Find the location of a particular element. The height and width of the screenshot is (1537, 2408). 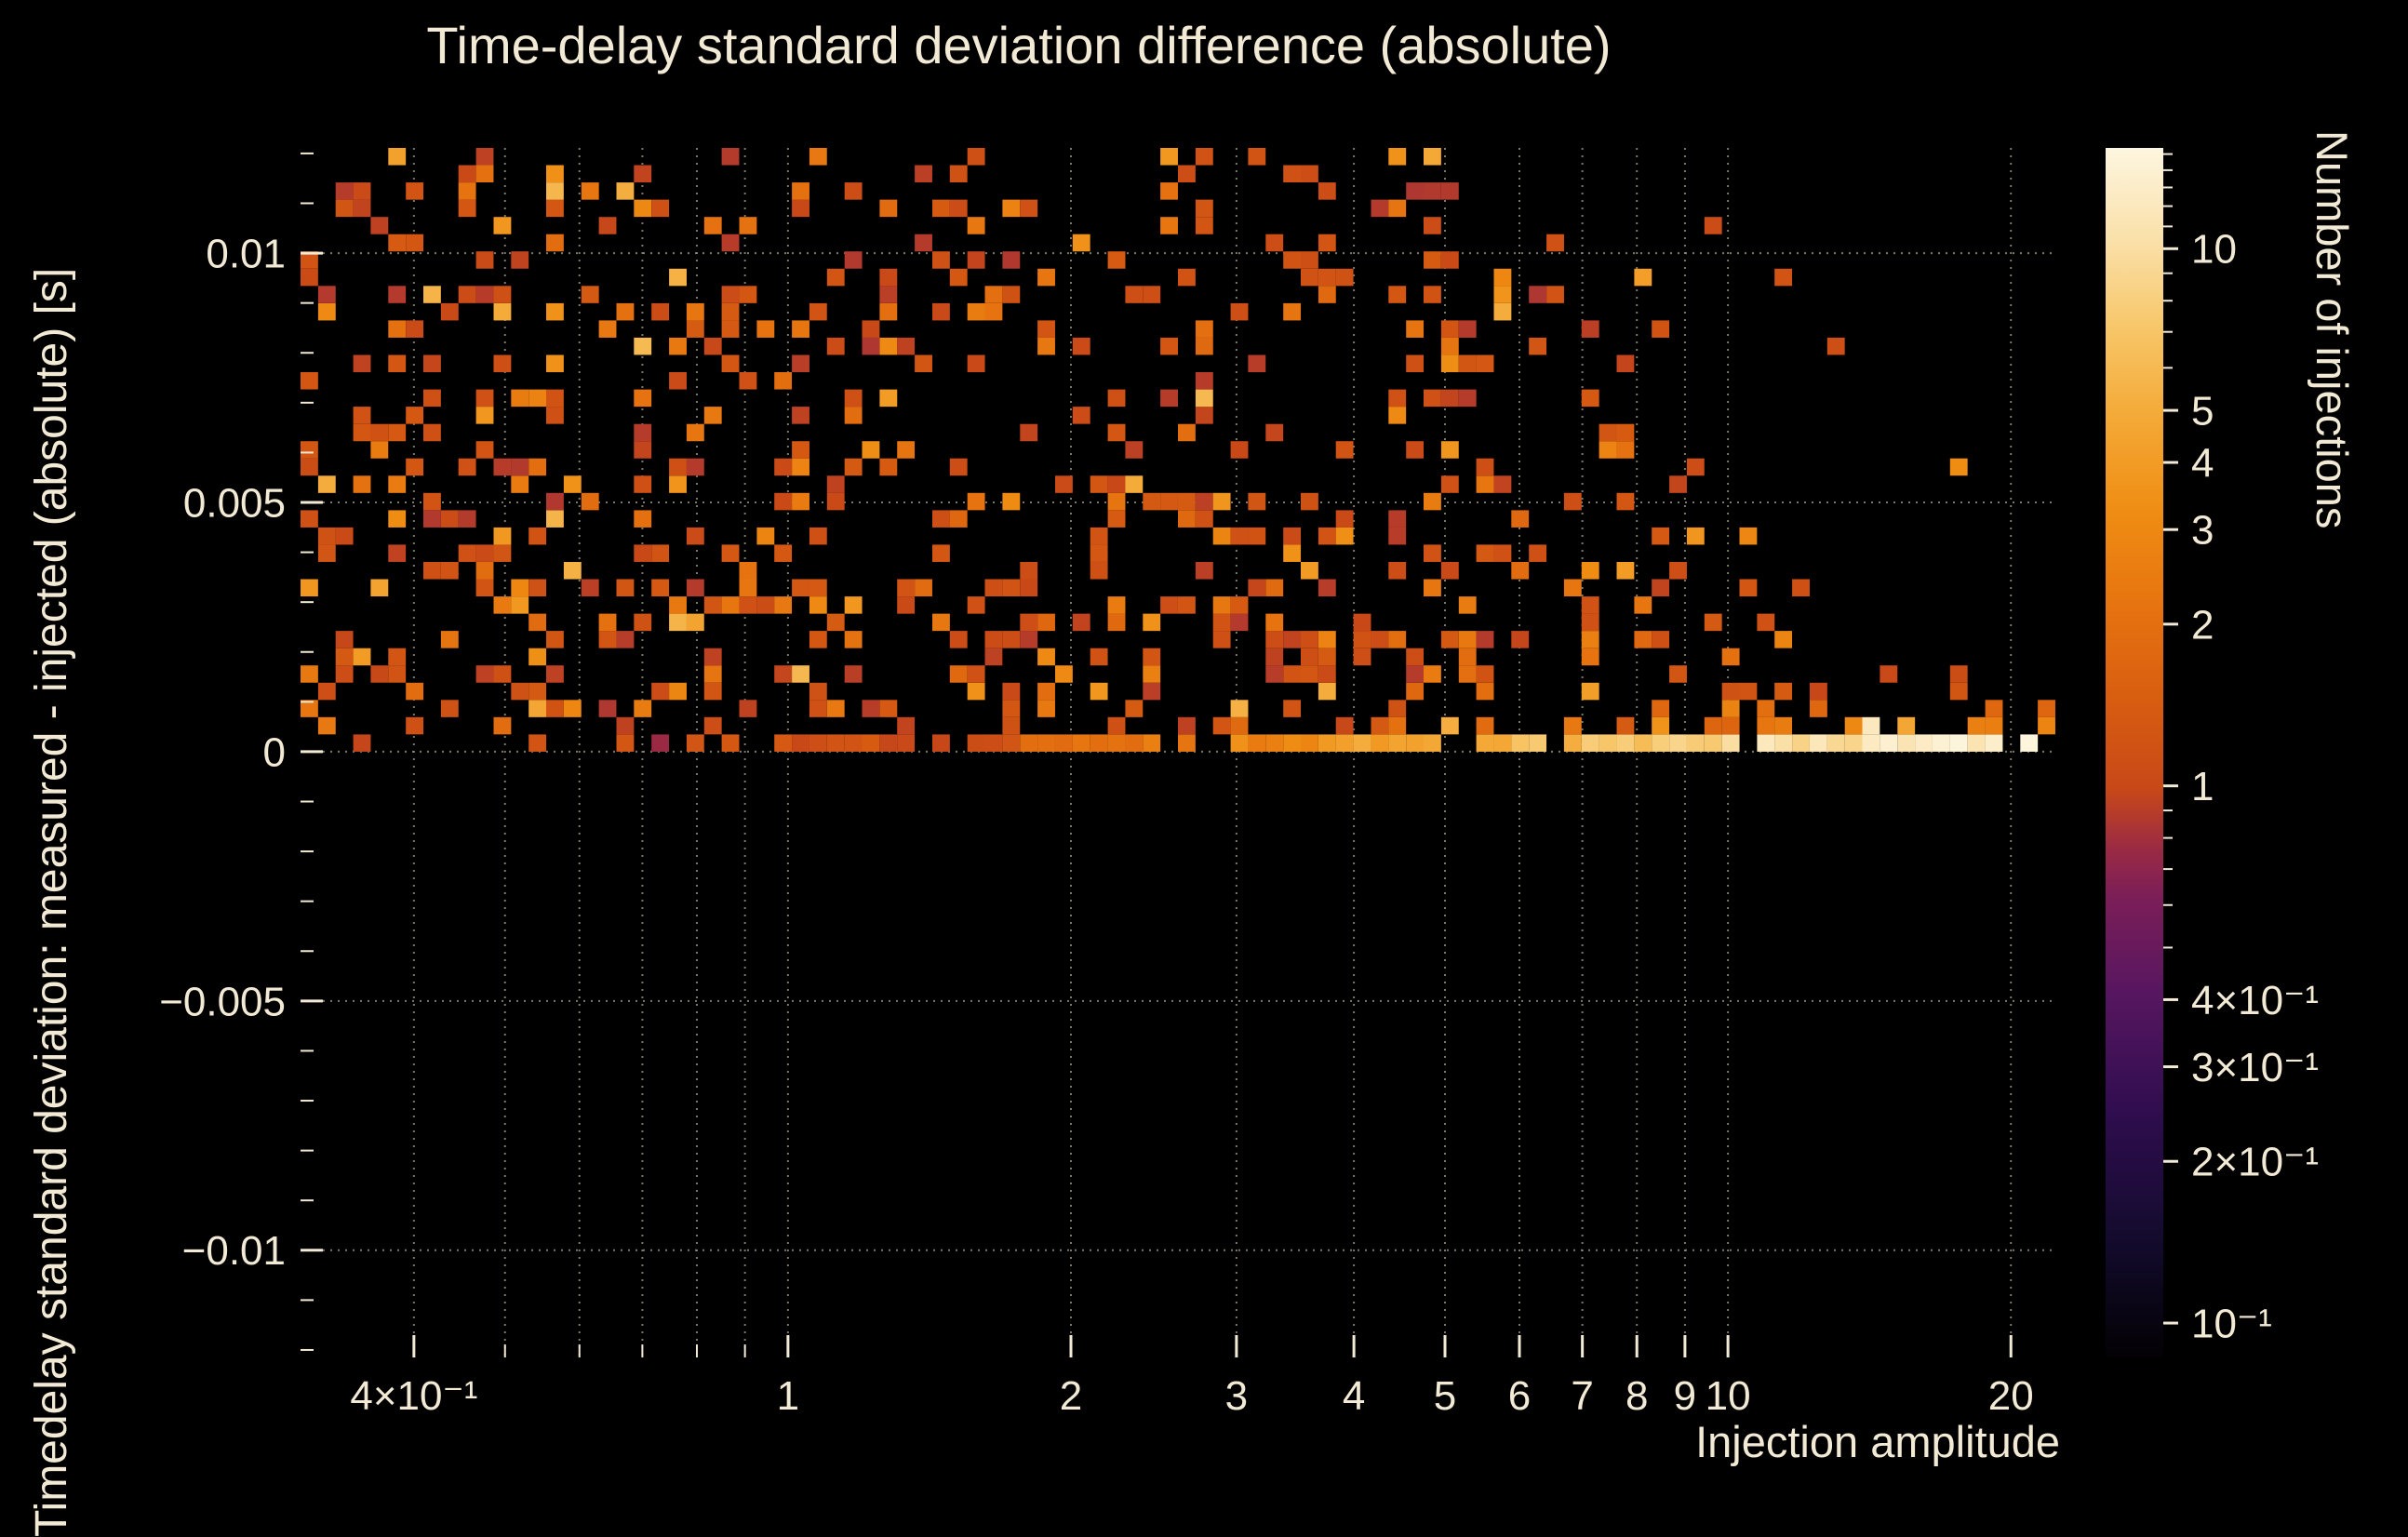

colorbar-tick-label: 4 is located at coordinates (2202, 463).